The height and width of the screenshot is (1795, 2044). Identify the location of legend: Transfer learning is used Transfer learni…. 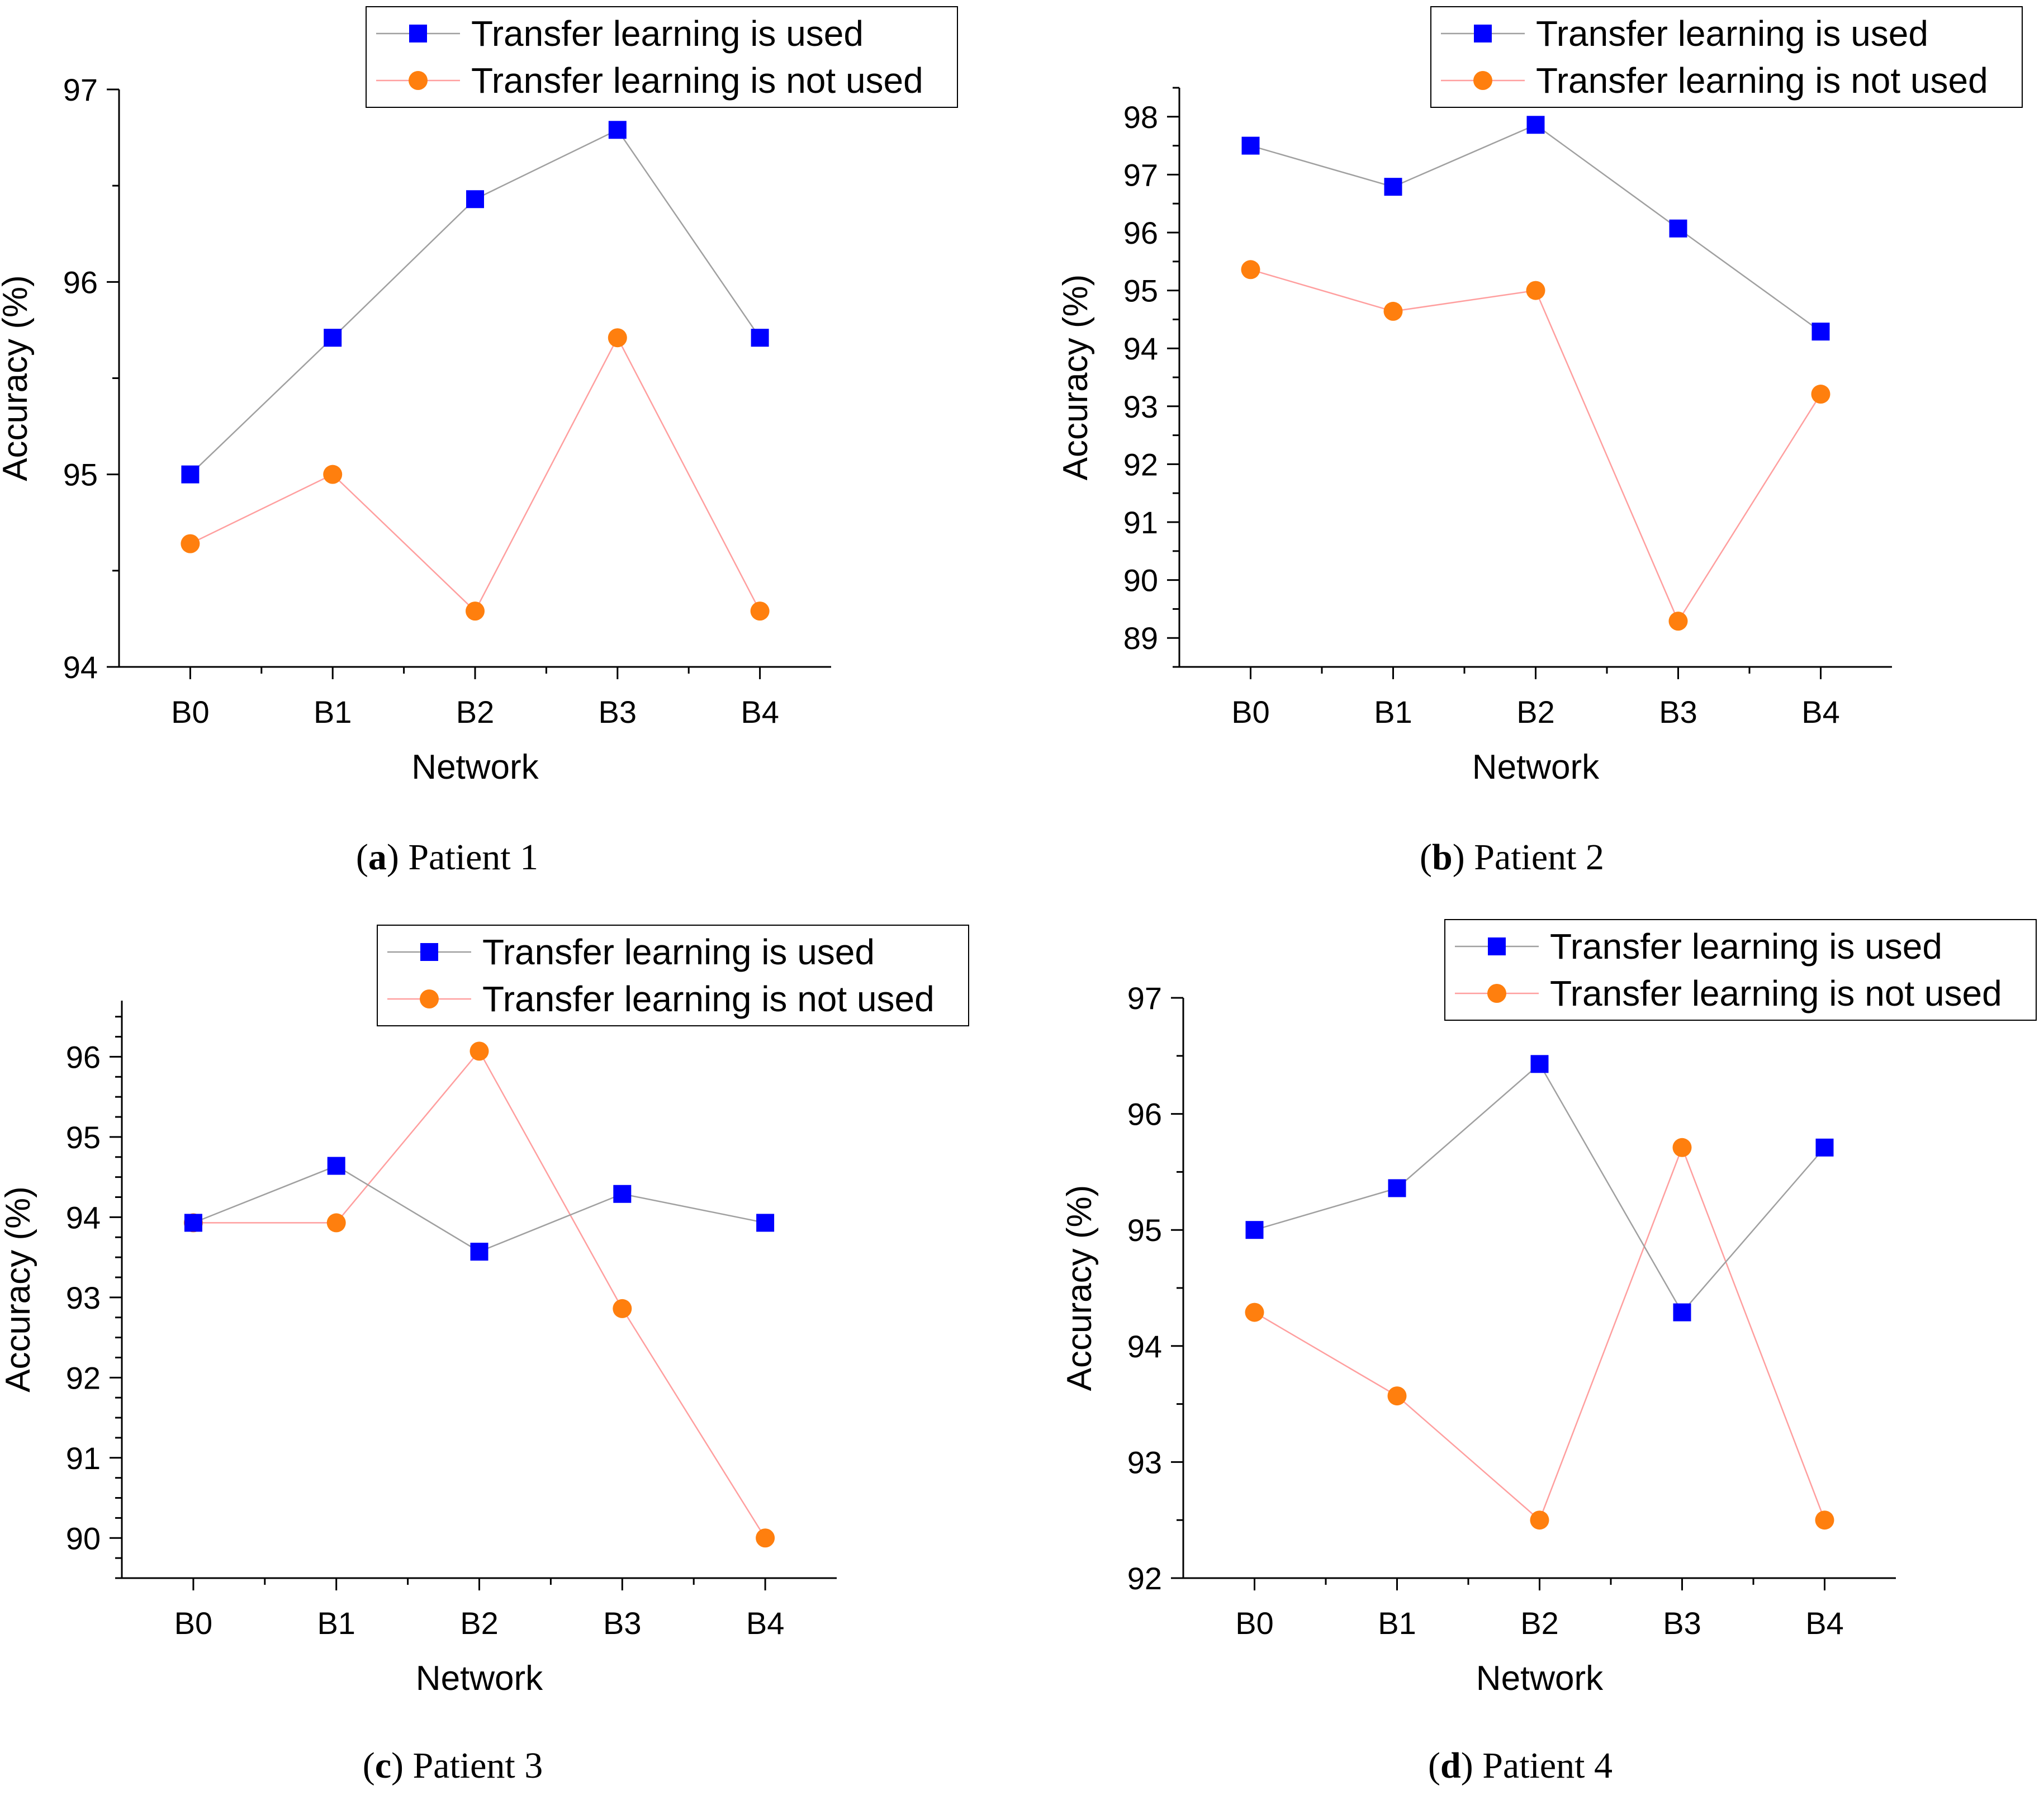
(662, 57).